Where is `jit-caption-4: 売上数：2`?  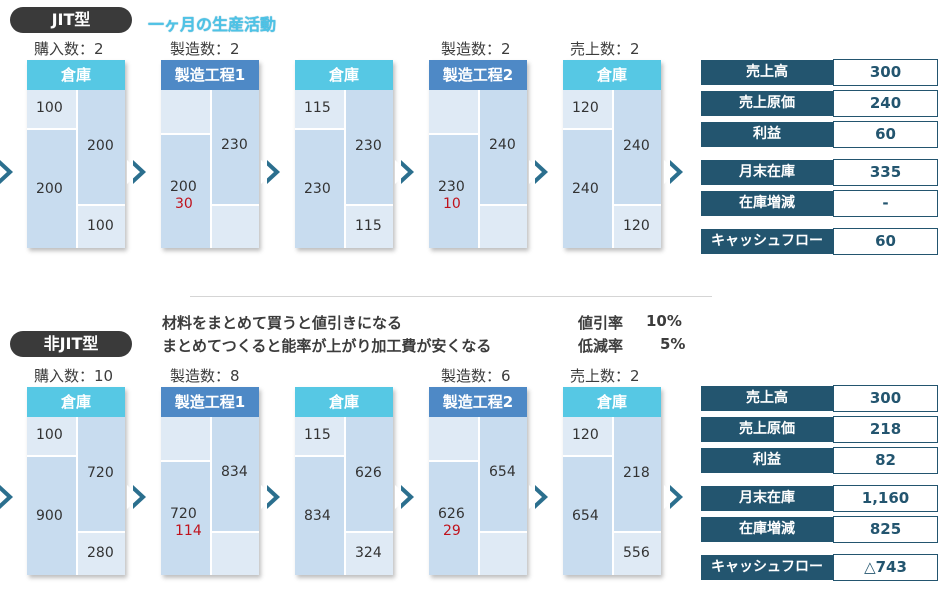 jit-caption-4: 売上数：2 is located at coordinates (605, 49).